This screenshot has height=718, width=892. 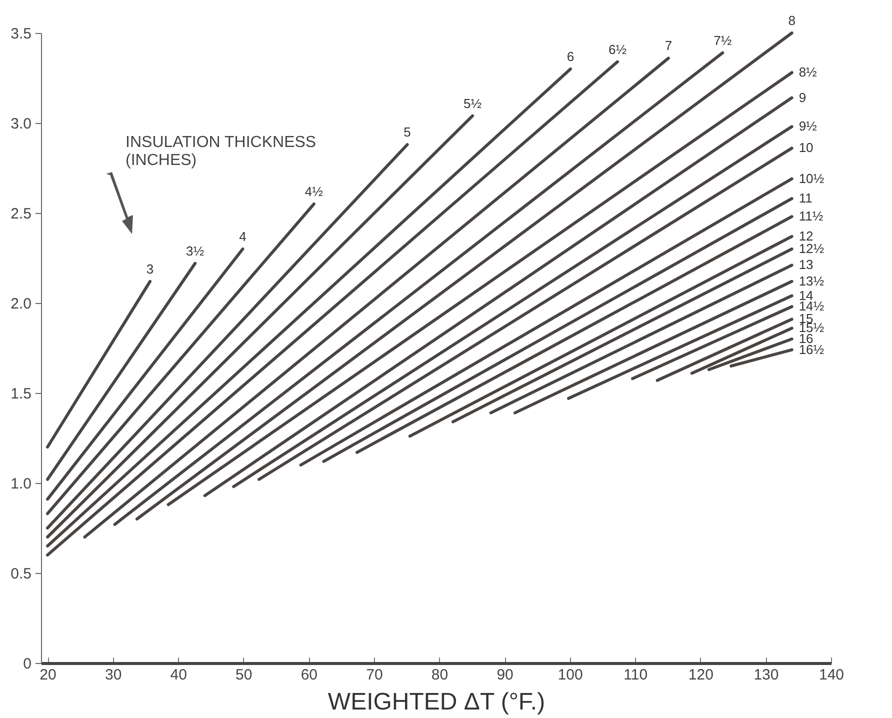 I want to click on series-label: 5, so click(x=407, y=132).